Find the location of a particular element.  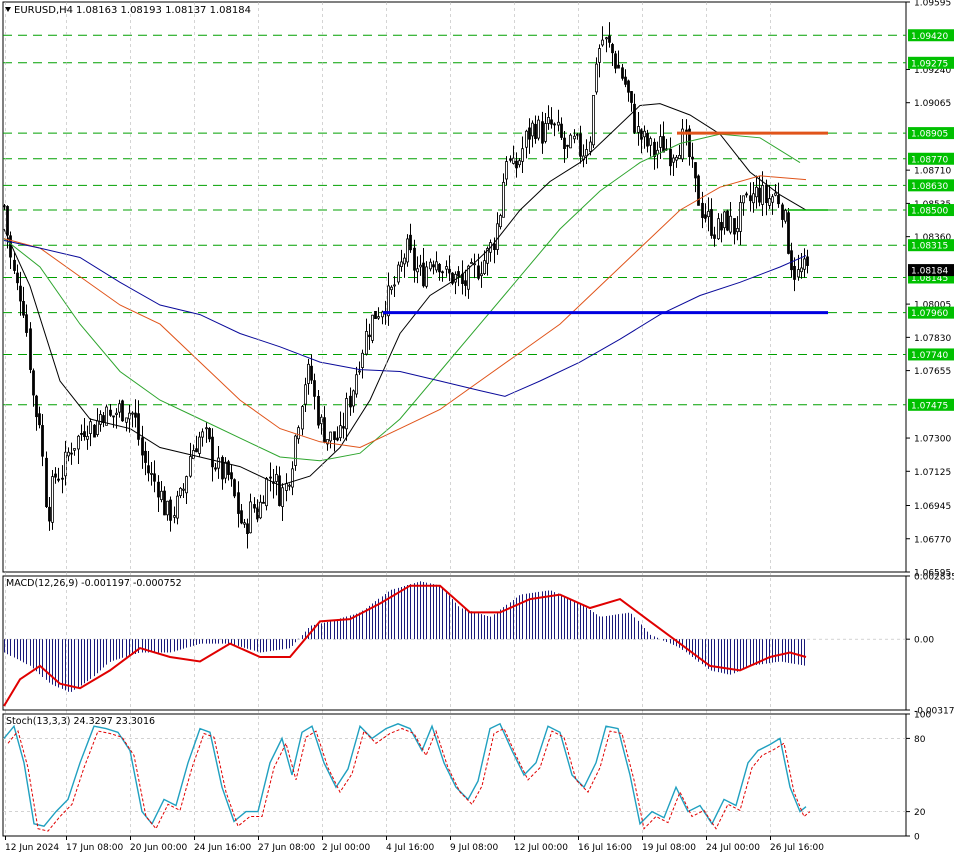

time-tick-label: 12 Jun 2024 is located at coordinates (32, 848).